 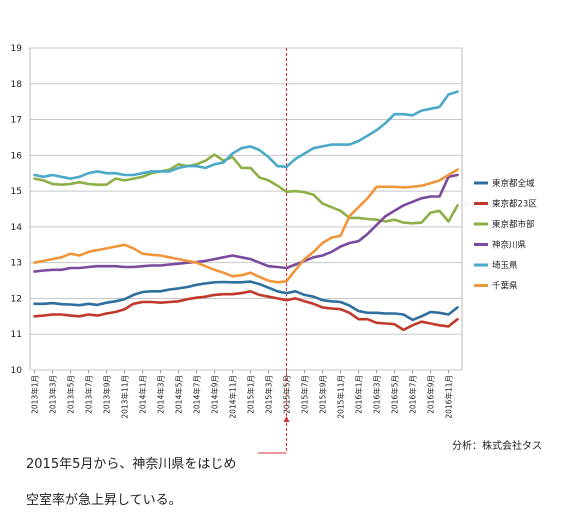 What do you see at coordinates (274, 251) in the screenshot?
I see `marker-layer` at bounding box center [274, 251].